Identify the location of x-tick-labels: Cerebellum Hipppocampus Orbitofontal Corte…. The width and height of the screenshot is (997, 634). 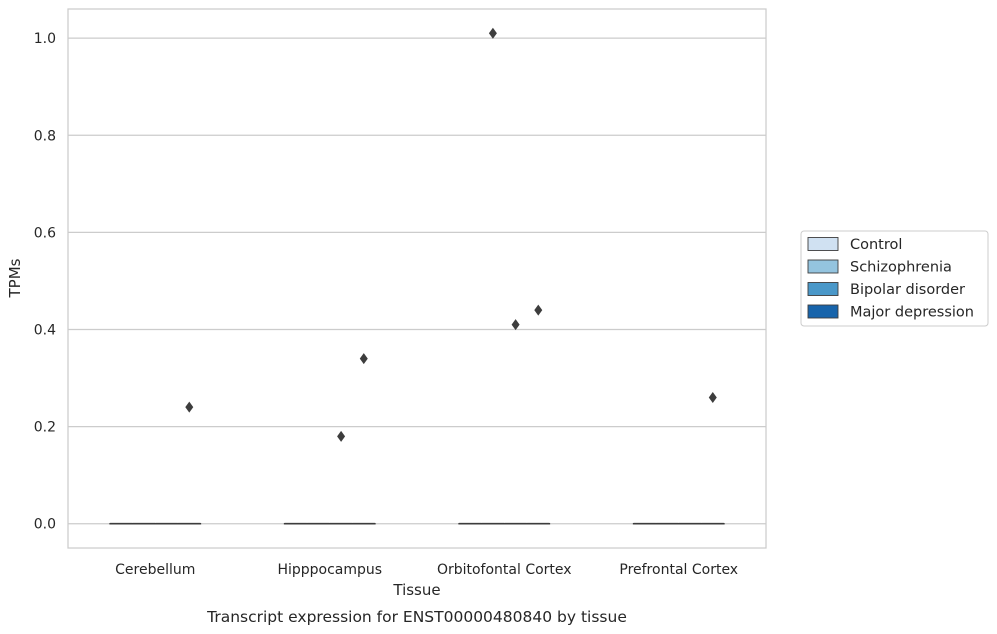
(426, 570).